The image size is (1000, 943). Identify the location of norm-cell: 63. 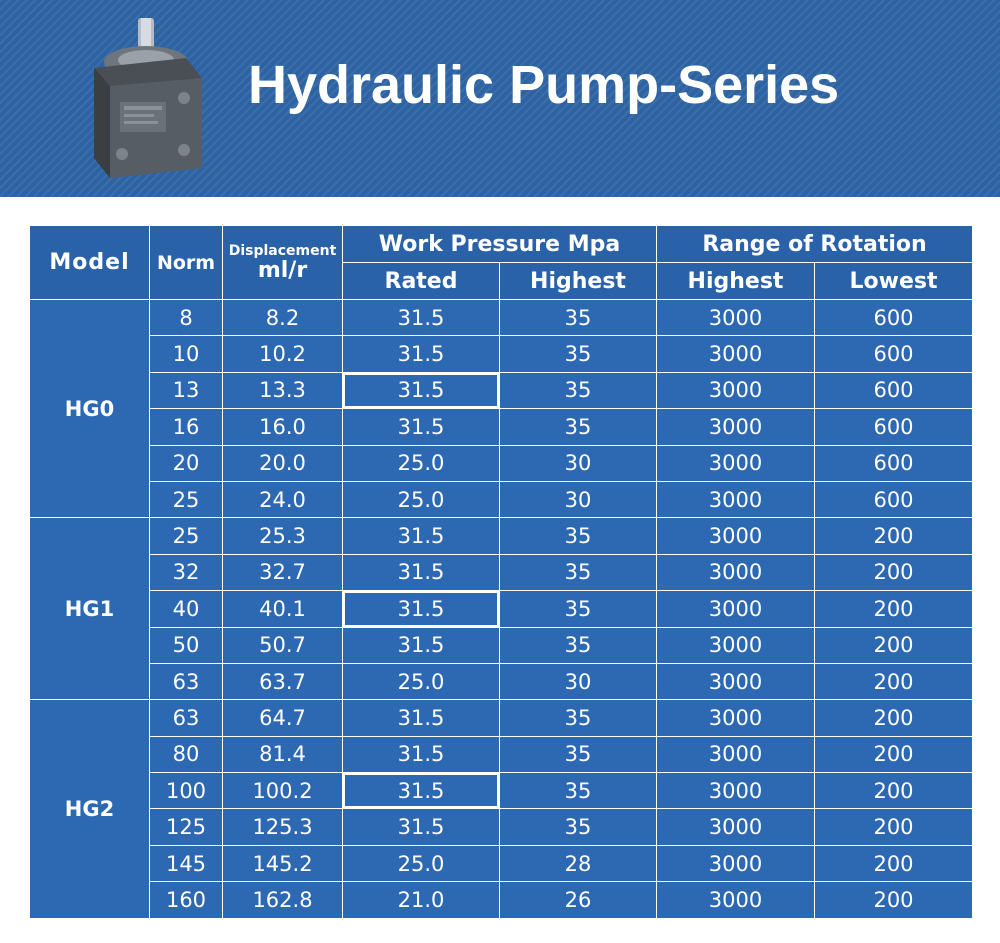
(186, 718).